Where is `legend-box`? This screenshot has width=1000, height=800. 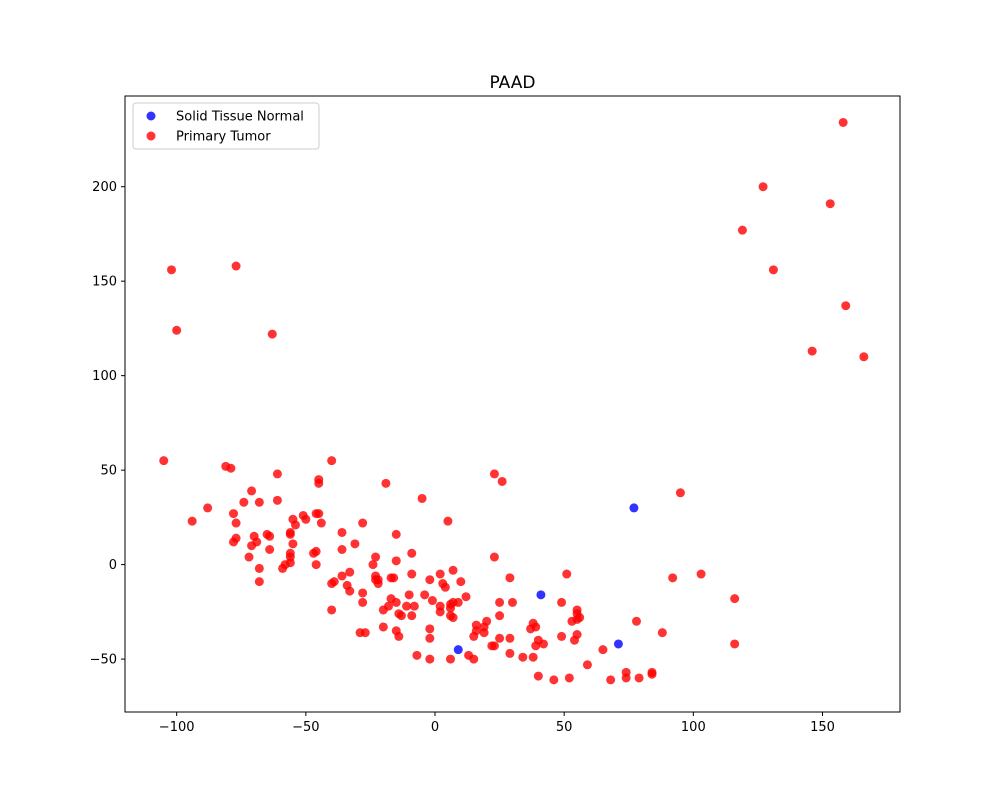 legend-box is located at coordinates (226, 126).